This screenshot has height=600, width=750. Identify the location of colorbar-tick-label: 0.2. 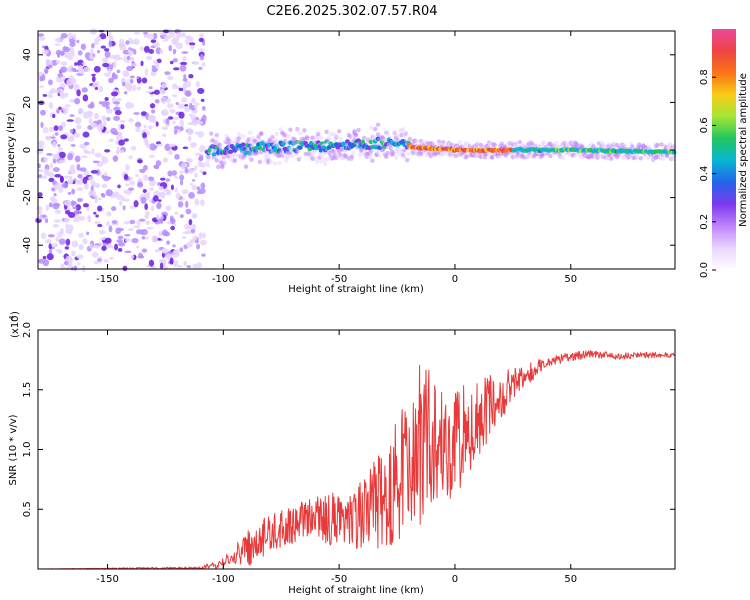
(704, 222).